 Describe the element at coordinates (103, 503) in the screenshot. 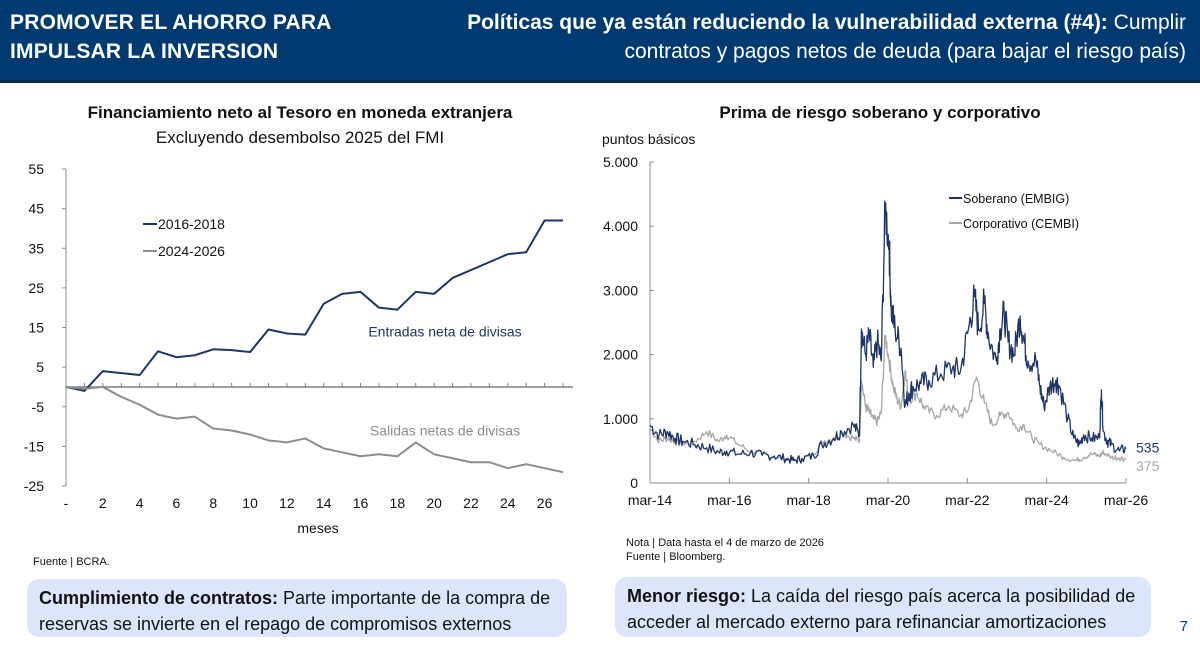

I see `x-tick-label: 2` at that location.